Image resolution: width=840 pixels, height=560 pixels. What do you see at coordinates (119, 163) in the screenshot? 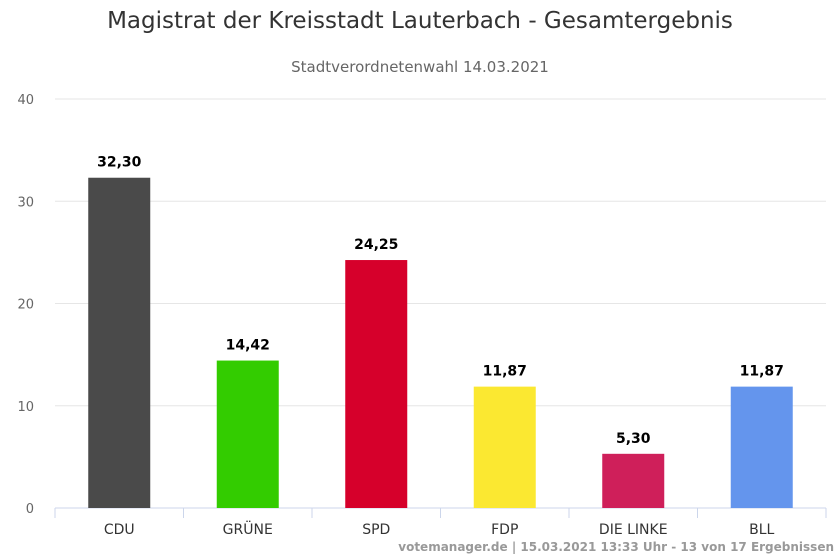
I see `data-label: 32,30` at bounding box center [119, 163].